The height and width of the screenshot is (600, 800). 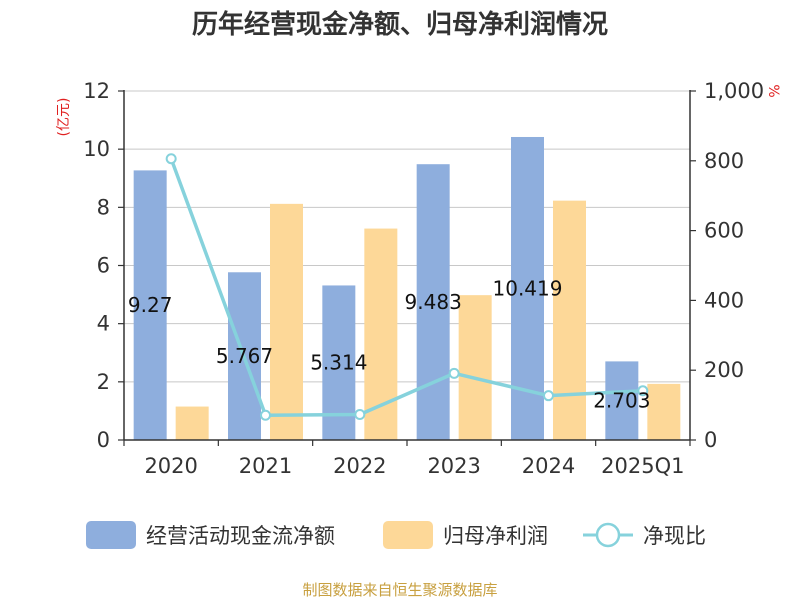 What do you see at coordinates (103, 440) in the screenshot?
I see `left-tick-label: 0` at bounding box center [103, 440].